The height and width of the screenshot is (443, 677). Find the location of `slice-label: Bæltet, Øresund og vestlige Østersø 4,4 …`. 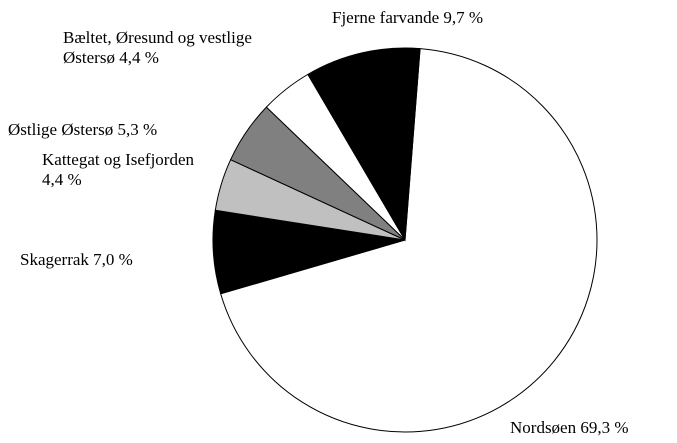

slice-label: Bæltet, Øresund og vestlige Østersø 4,4 … is located at coordinates (173, 48).